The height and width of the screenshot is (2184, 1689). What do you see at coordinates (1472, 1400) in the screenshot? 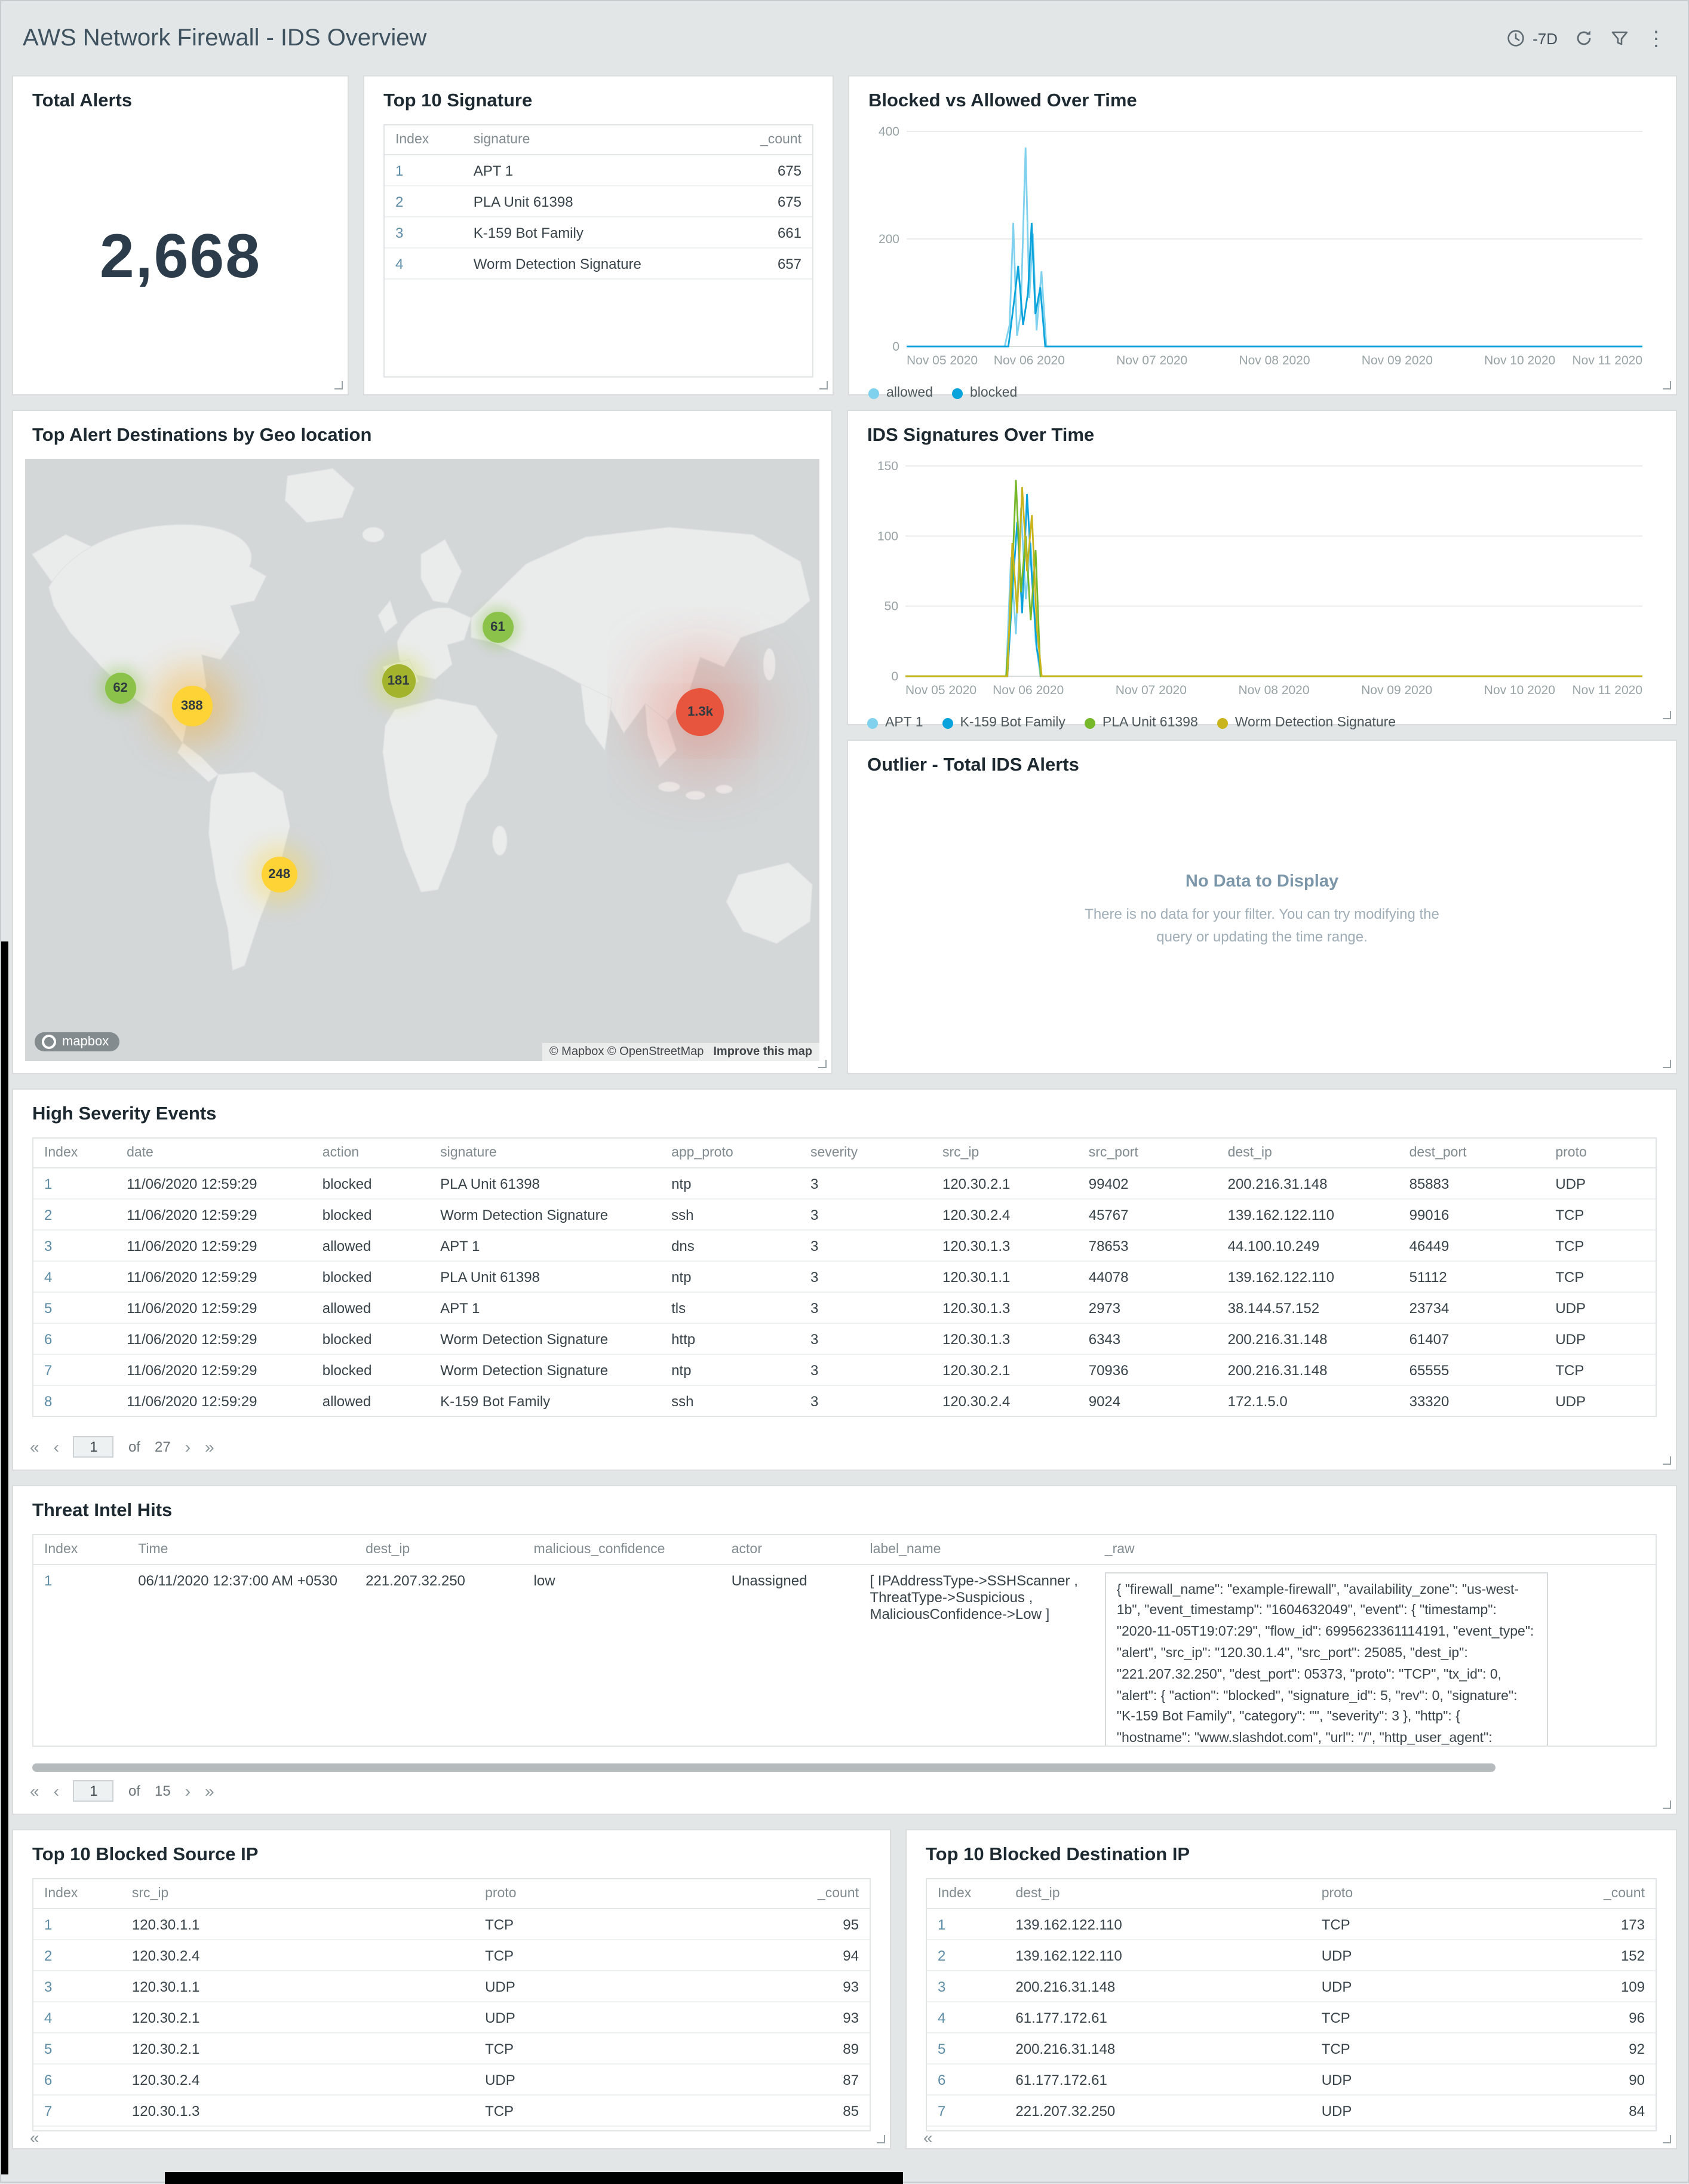
I see `table-cell: 33320` at bounding box center [1472, 1400].